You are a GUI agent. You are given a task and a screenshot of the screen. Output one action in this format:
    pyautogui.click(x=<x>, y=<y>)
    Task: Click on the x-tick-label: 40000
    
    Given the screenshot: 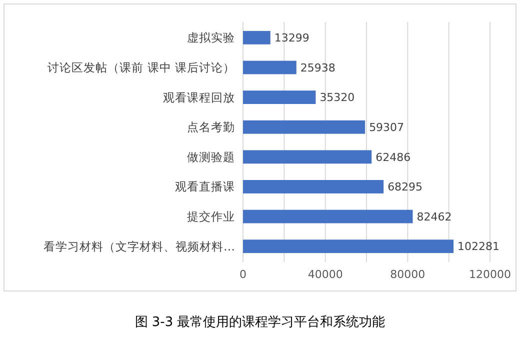 What is the action you would take?
    pyautogui.click(x=325, y=274)
    